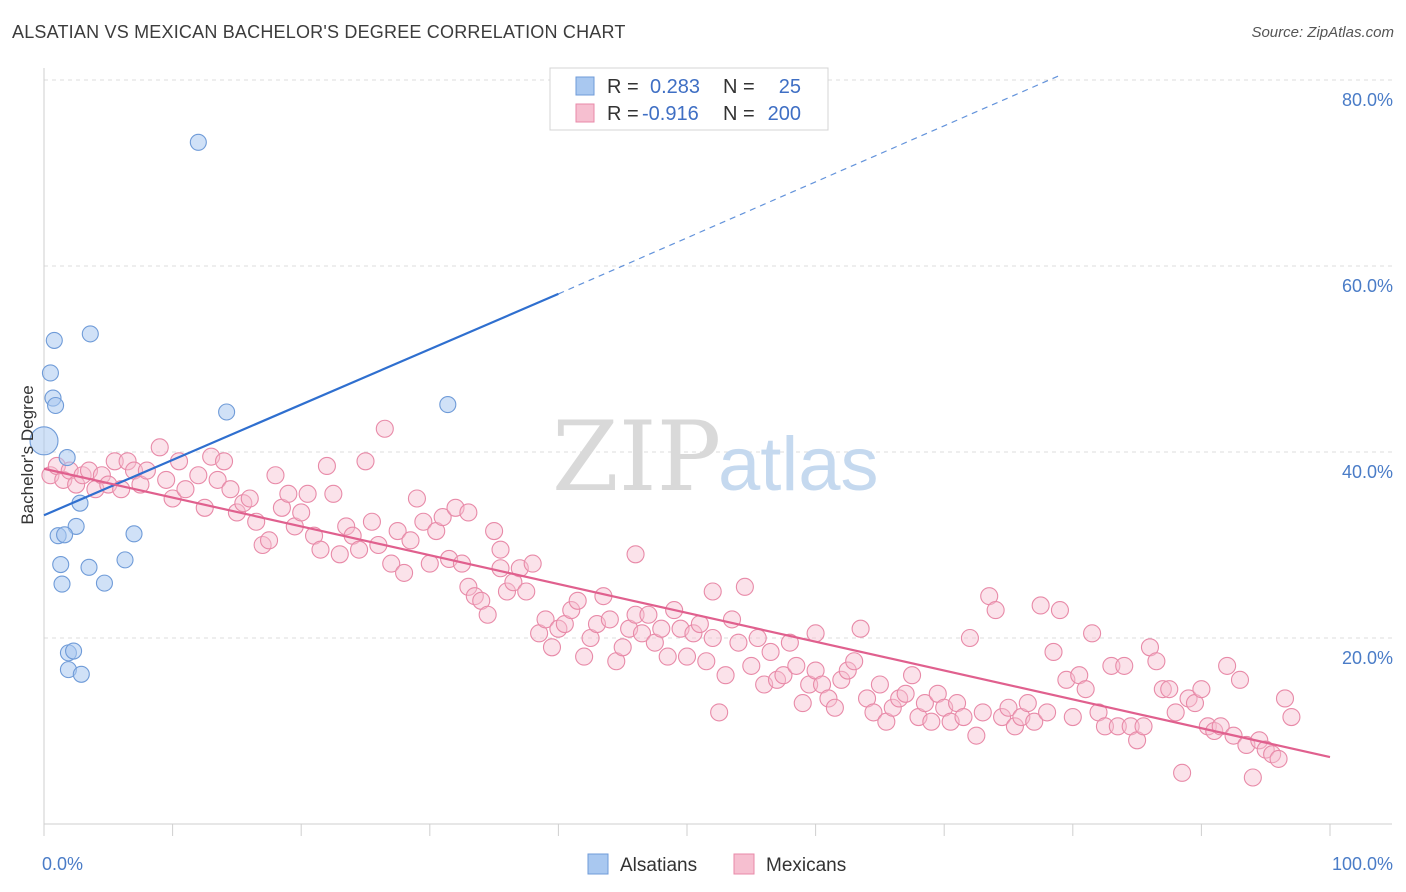  I want to click on legend-n-value-mexicans: 200, so click(784, 114).